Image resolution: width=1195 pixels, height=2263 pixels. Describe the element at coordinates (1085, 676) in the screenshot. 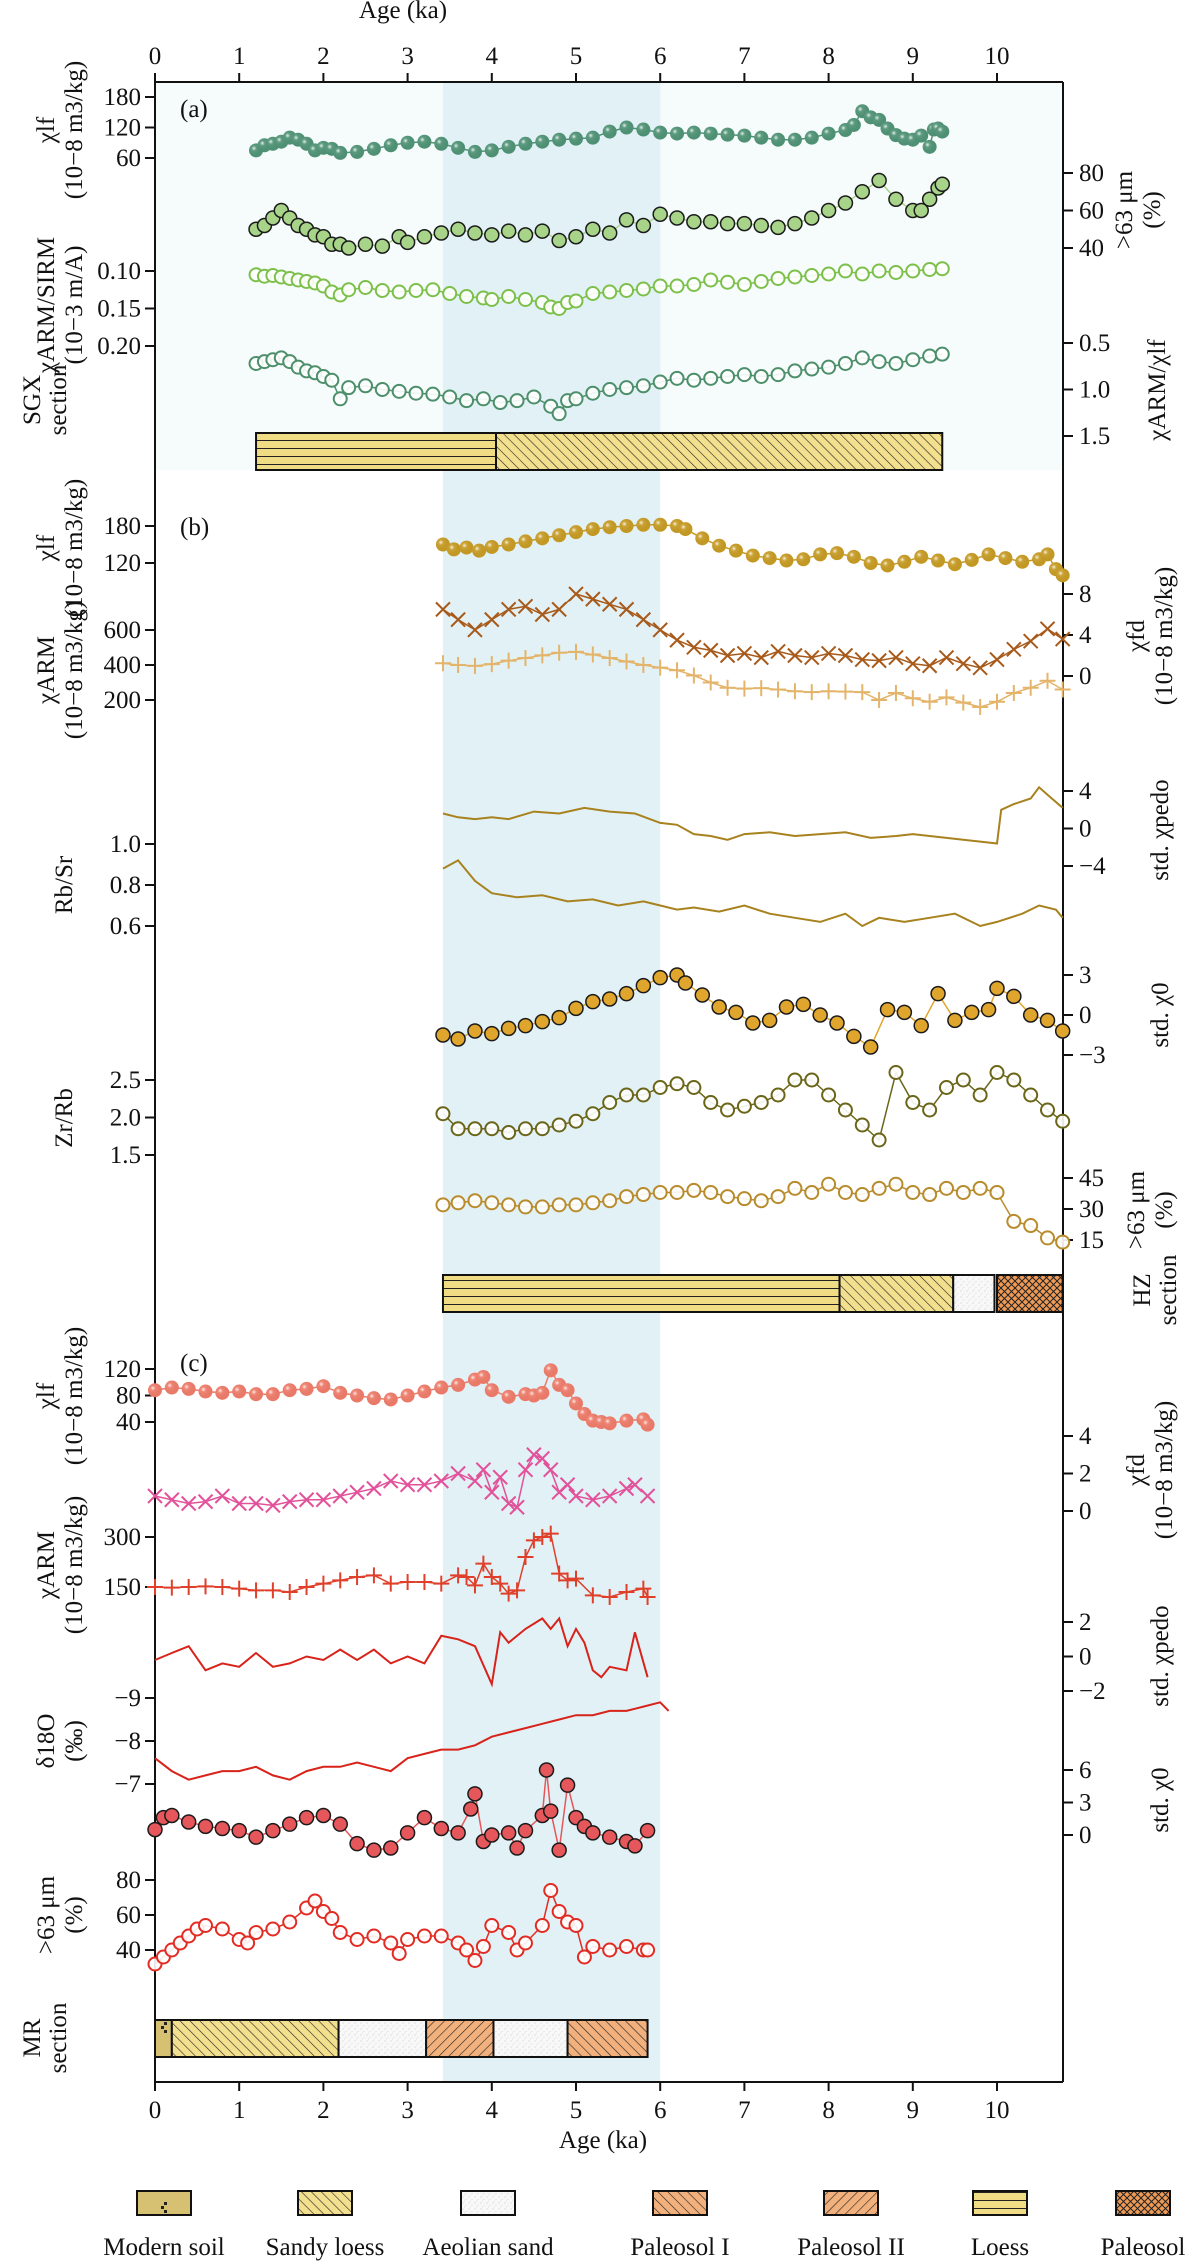

I see `y-tick-label: 0` at that location.